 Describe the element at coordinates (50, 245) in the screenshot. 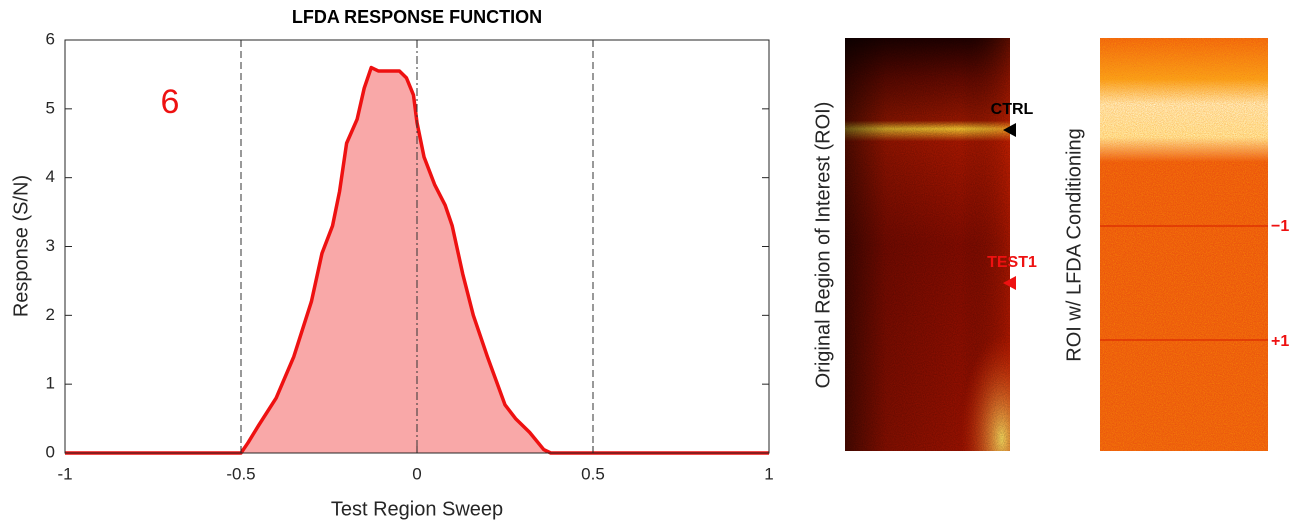

I see `y-tick-label: 3` at that location.